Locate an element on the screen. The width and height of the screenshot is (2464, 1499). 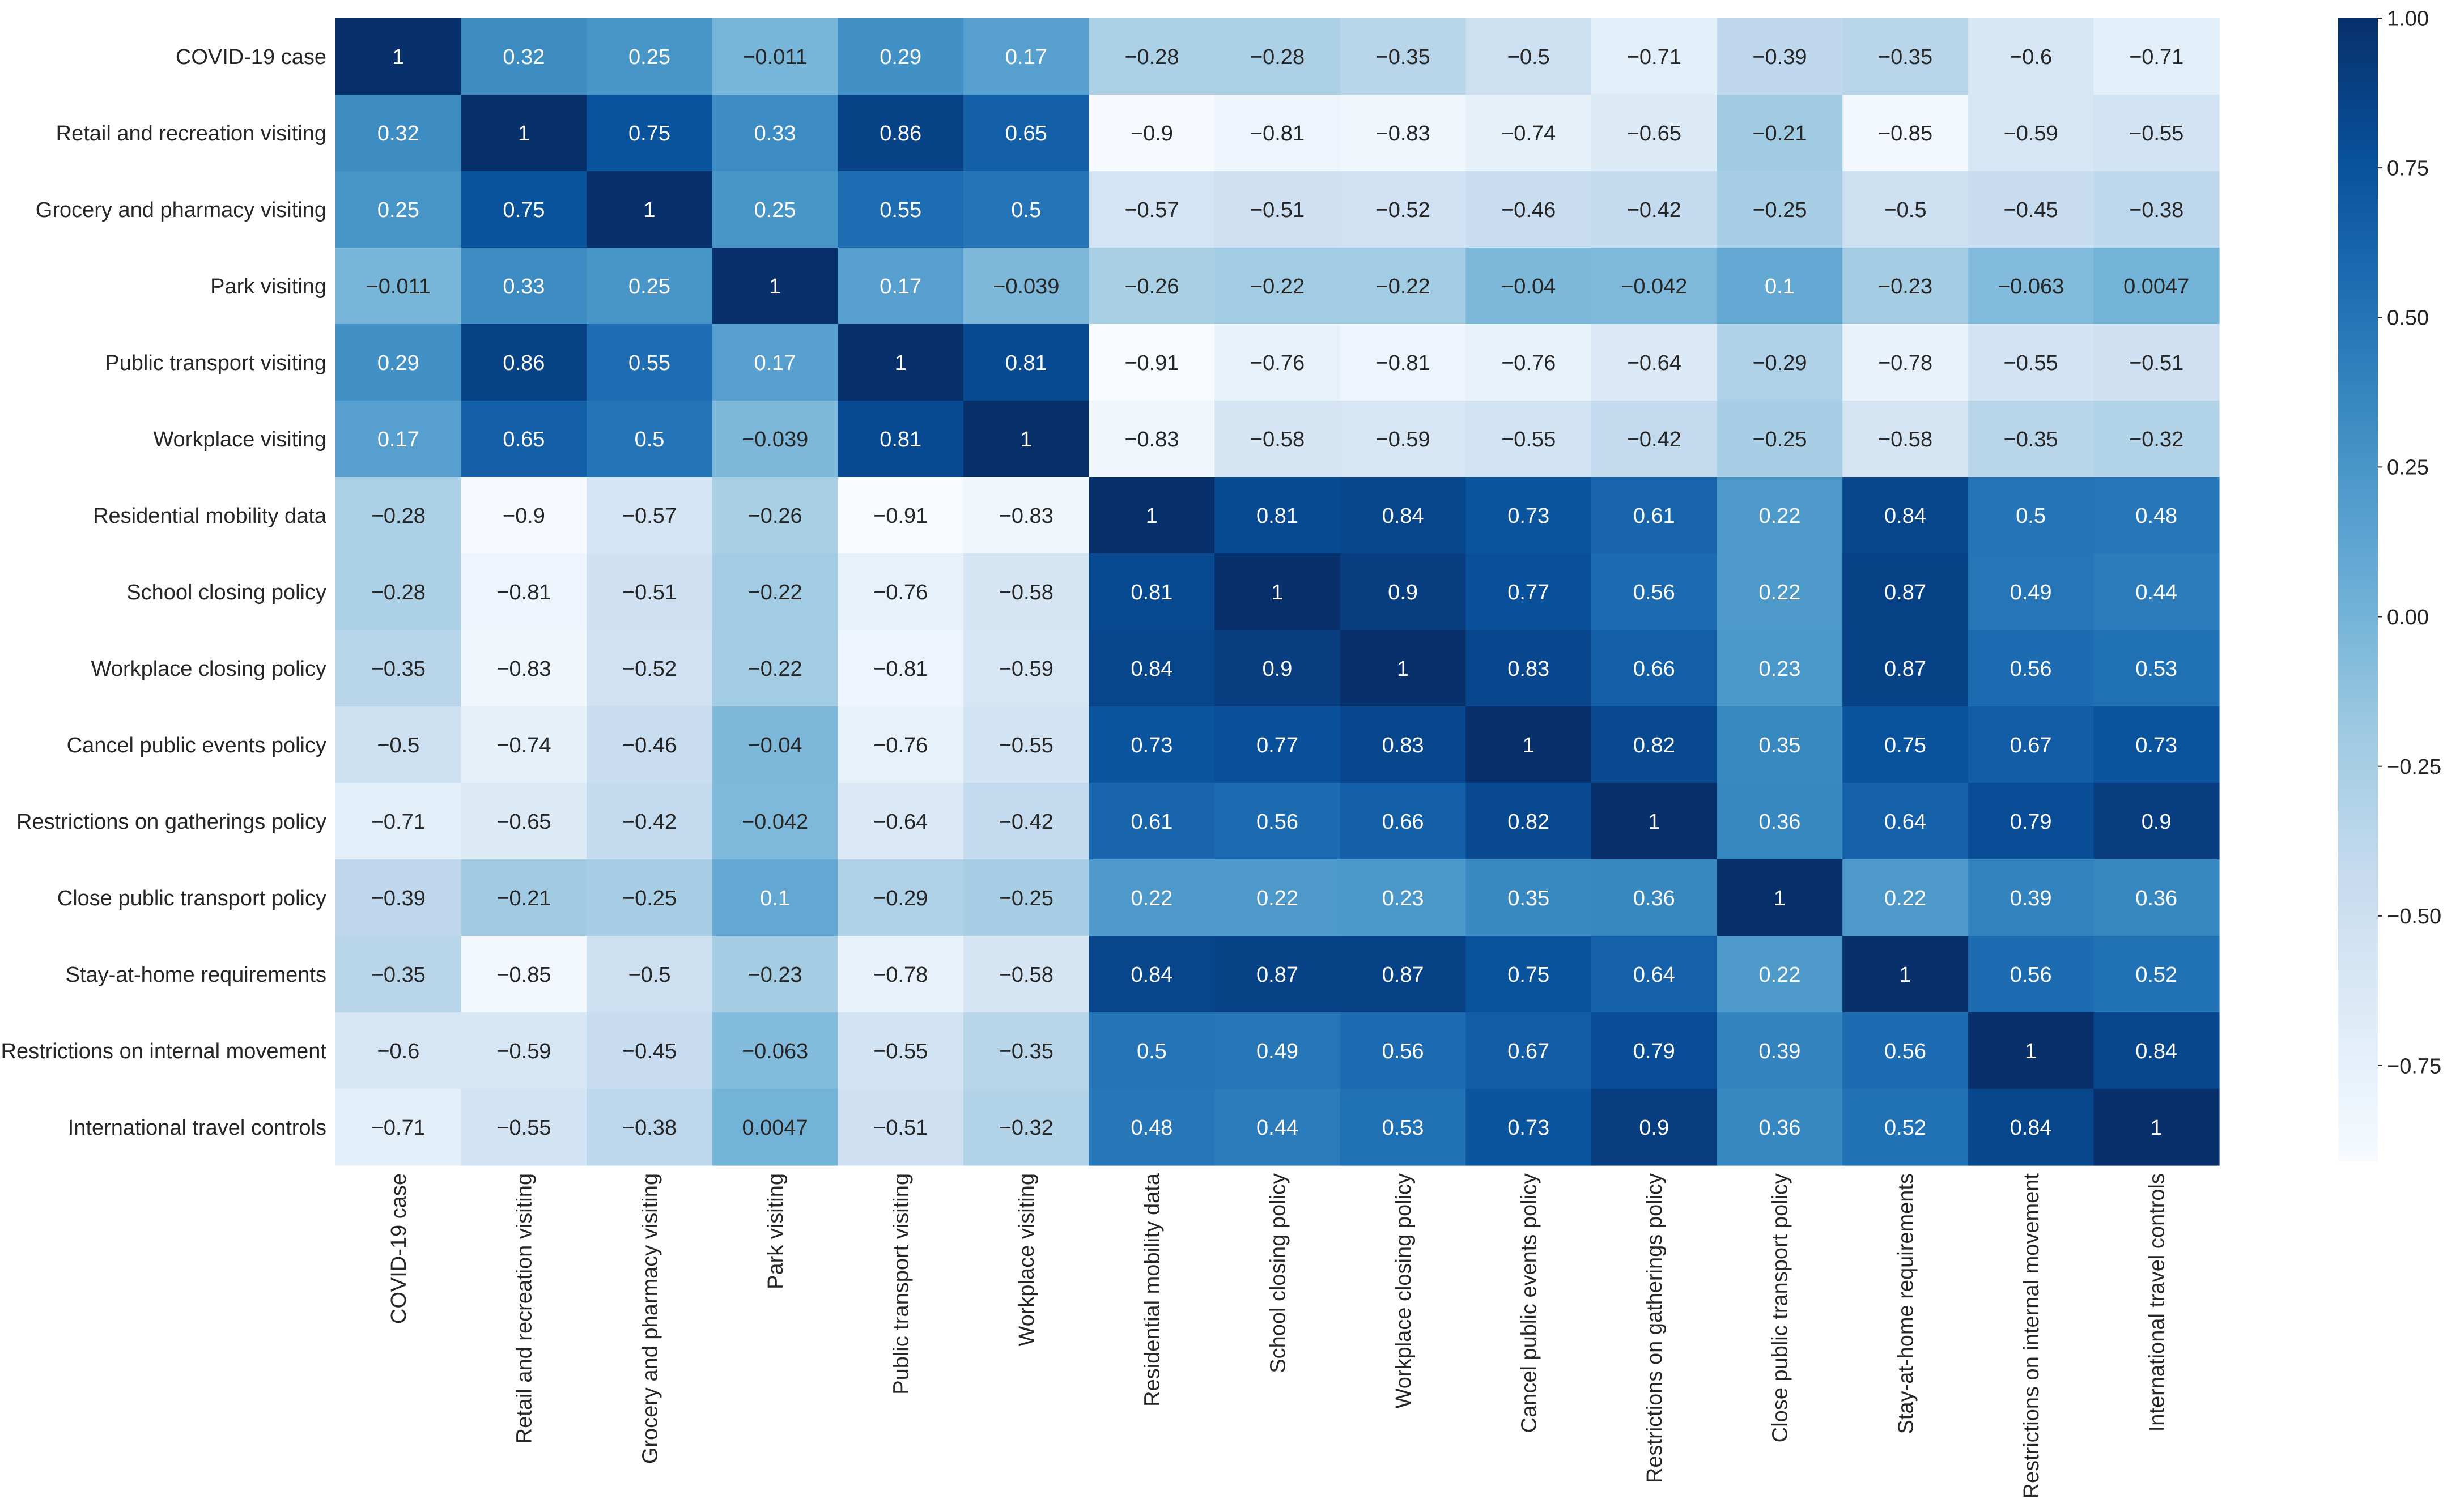
cell-value-label: −0.46 is located at coordinates (649, 745).